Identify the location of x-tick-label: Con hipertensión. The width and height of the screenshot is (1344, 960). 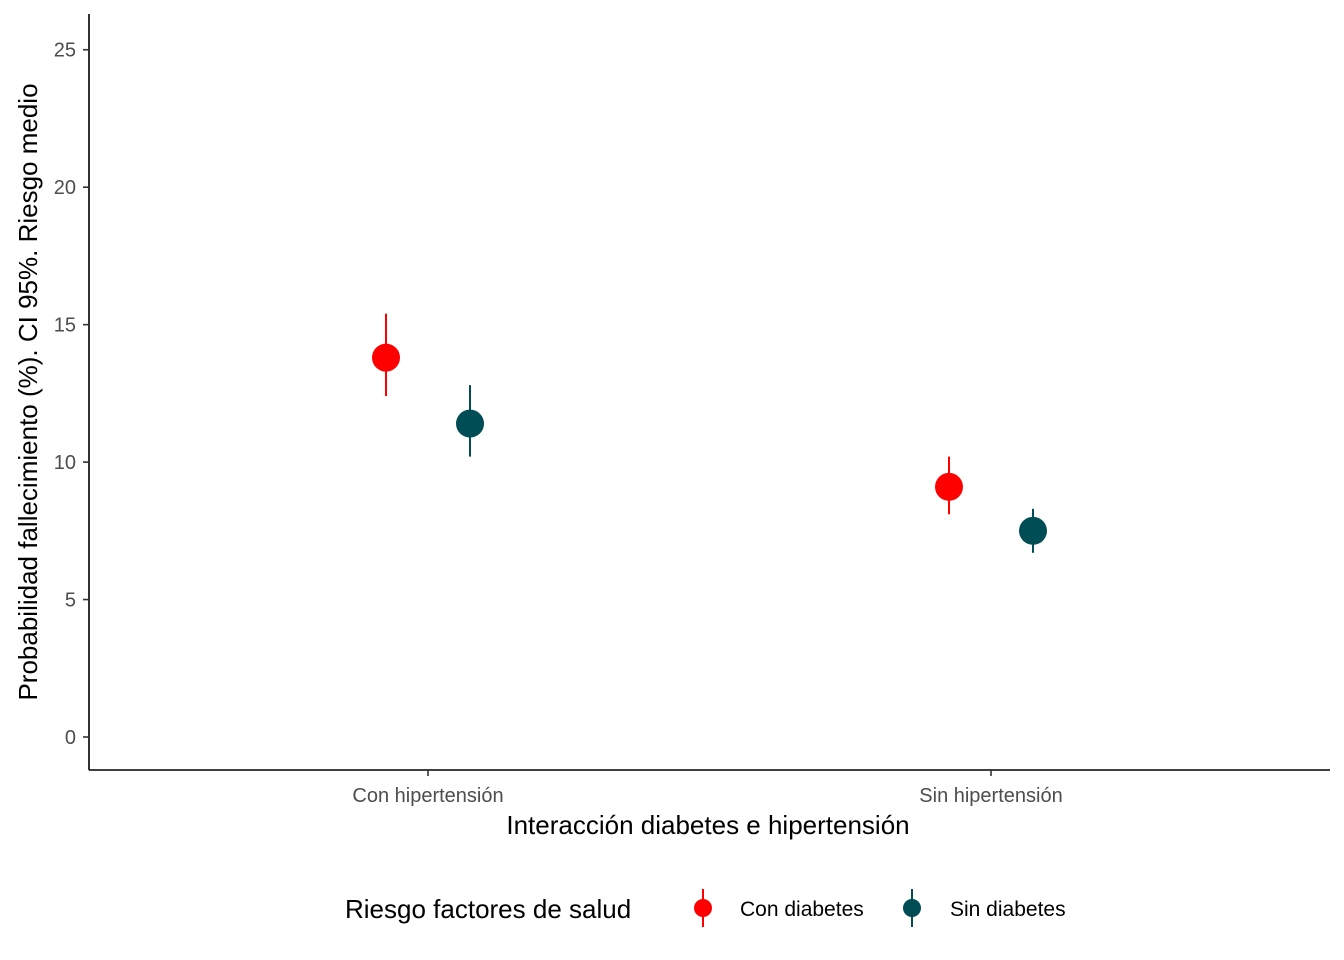
(427, 796).